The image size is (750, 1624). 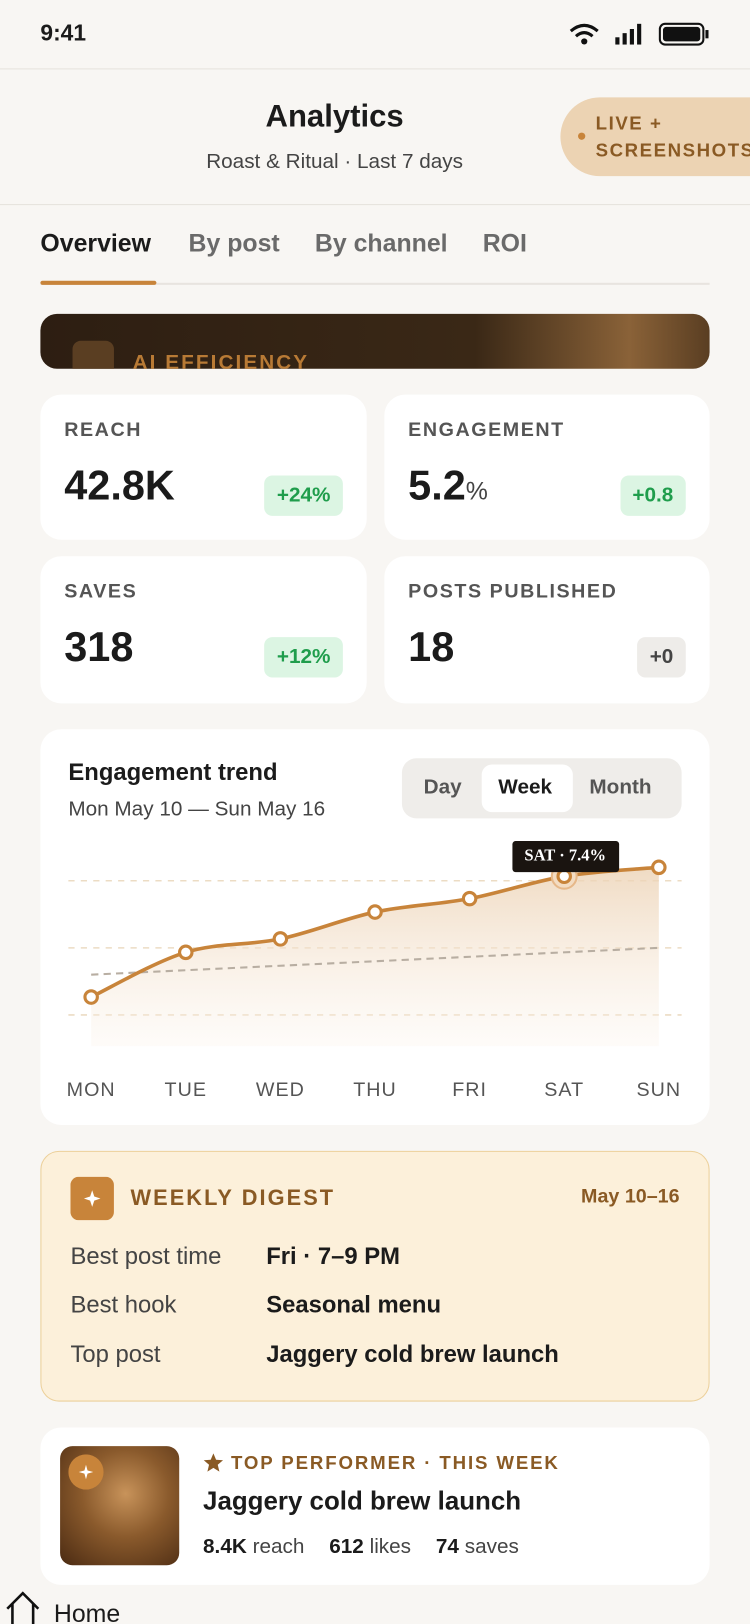 I want to click on banner-label: AI EFFICIENCY, so click(x=221, y=360).